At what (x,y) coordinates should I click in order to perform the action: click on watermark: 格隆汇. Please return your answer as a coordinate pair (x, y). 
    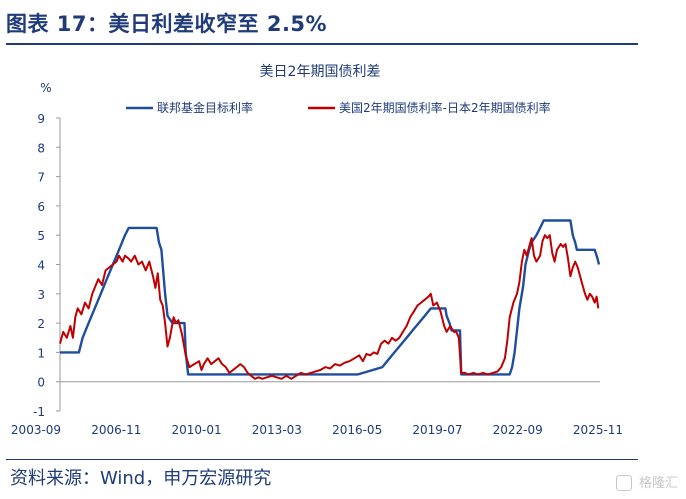
    Looking at the image, I should click on (646, 481).